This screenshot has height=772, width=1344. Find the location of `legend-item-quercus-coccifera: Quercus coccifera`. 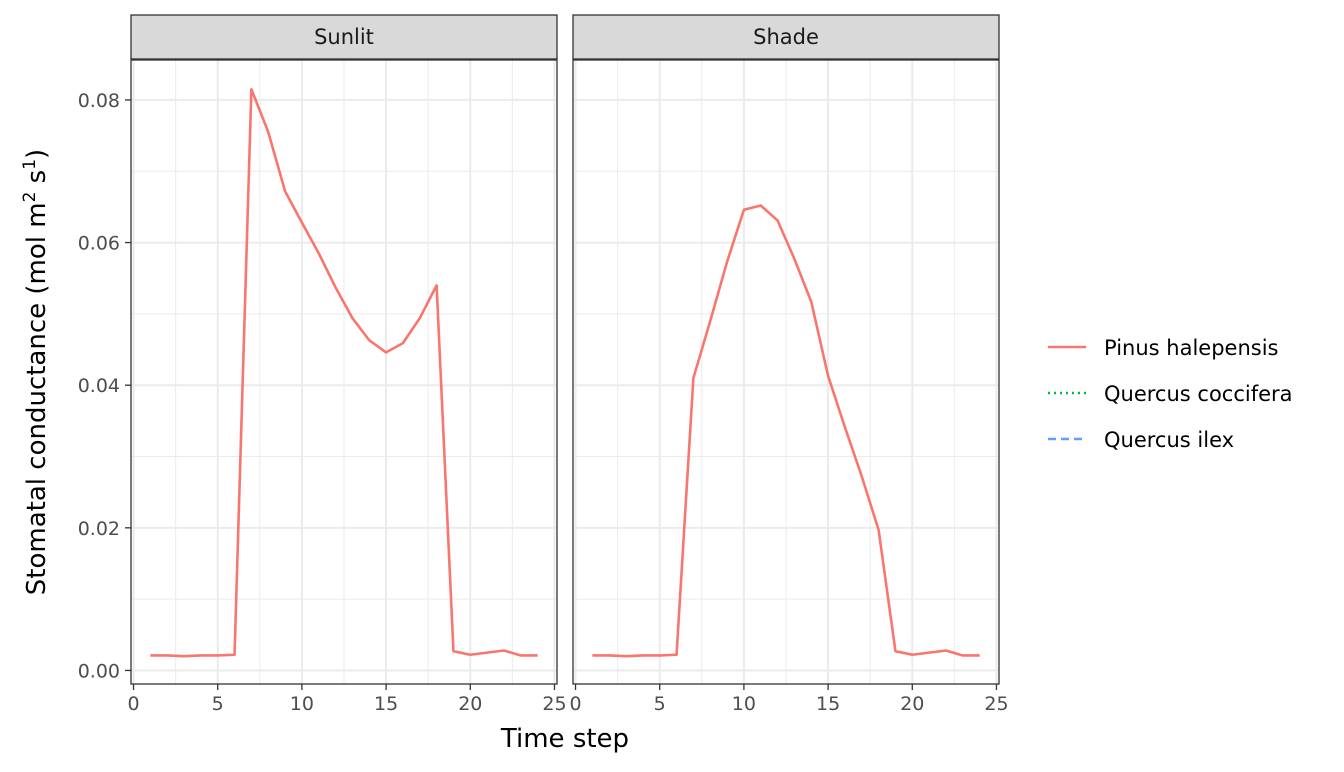

legend-item-quercus-coccifera: Quercus coccifera is located at coordinates (1170, 394).